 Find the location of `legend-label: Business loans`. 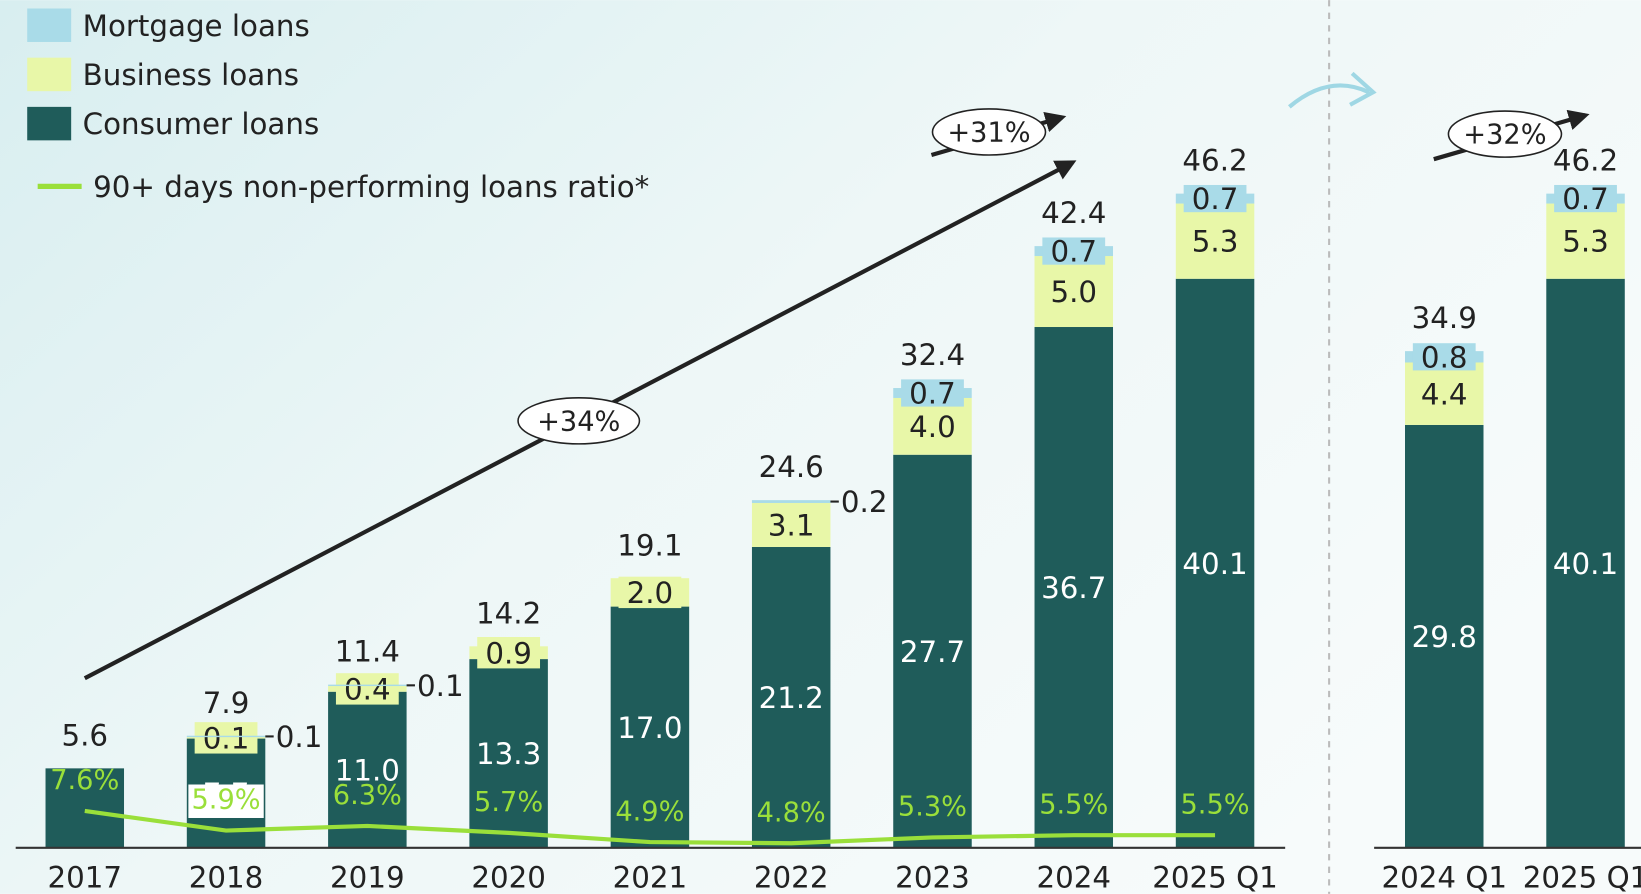

legend-label: Business loans is located at coordinates (191, 75).